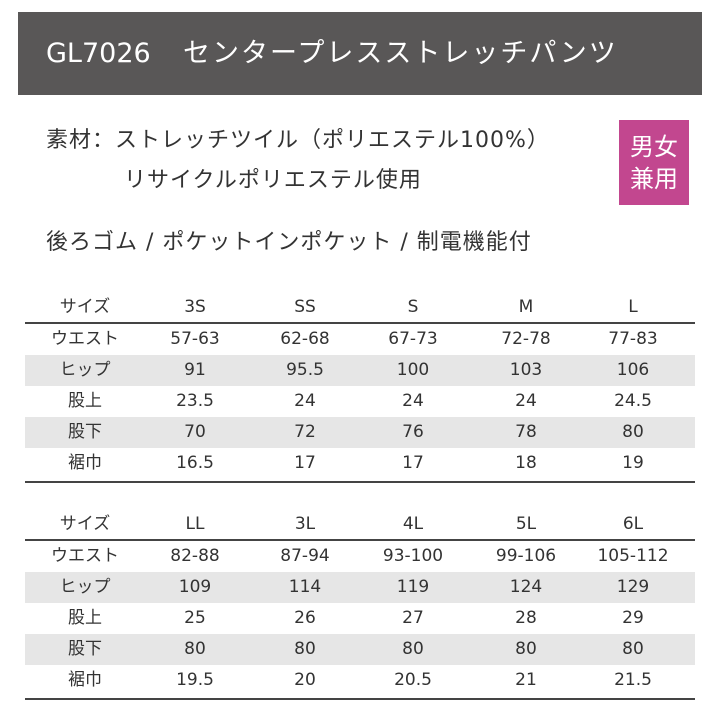 The width and height of the screenshot is (720, 720). What do you see at coordinates (526, 339) in the screenshot?
I see `value-cell: 72-78` at bounding box center [526, 339].